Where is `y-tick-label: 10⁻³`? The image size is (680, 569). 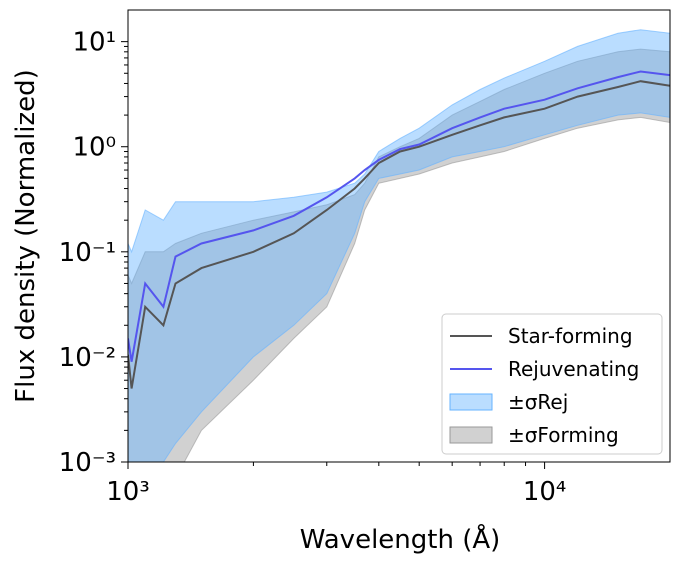
y-tick-label: 10⁻³ is located at coordinates (87, 463).